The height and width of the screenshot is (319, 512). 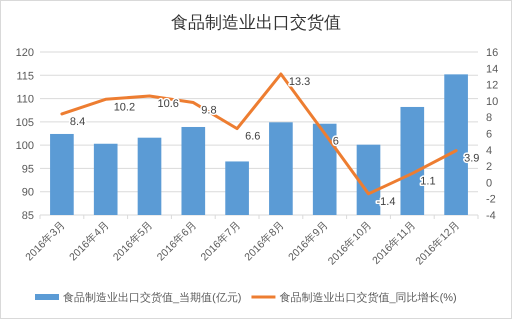 What do you see at coordinates (25, 122) in the screenshot?
I see `y-tick-label: 105` at bounding box center [25, 122].